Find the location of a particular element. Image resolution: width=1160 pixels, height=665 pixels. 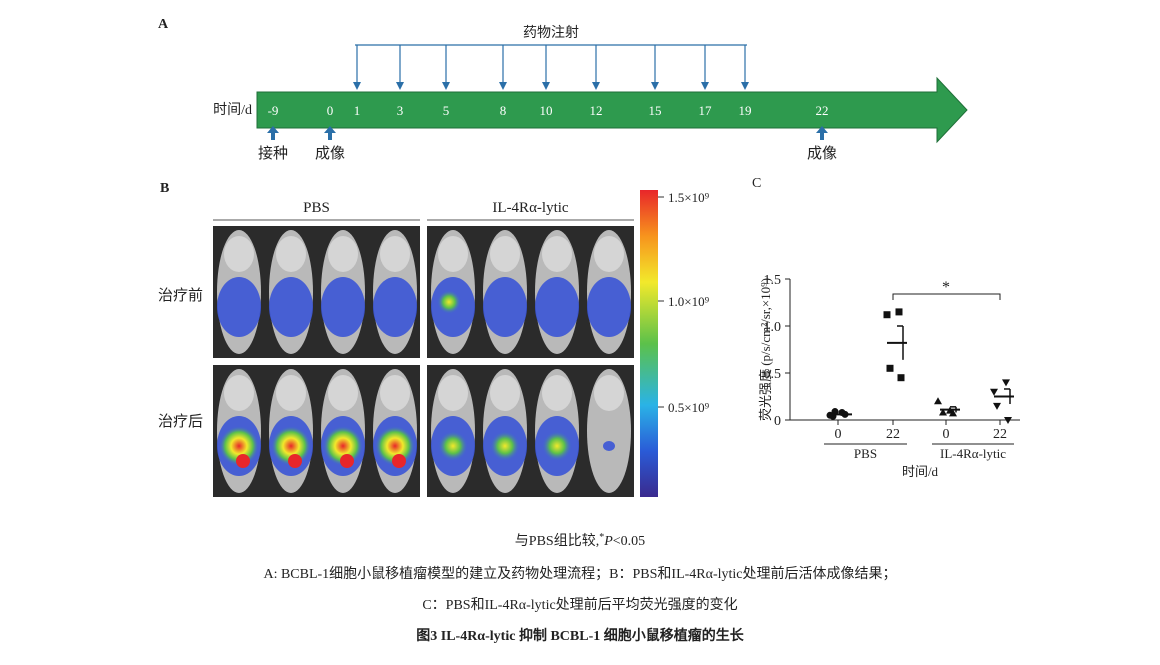

colorbar is located at coordinates (649, 343).